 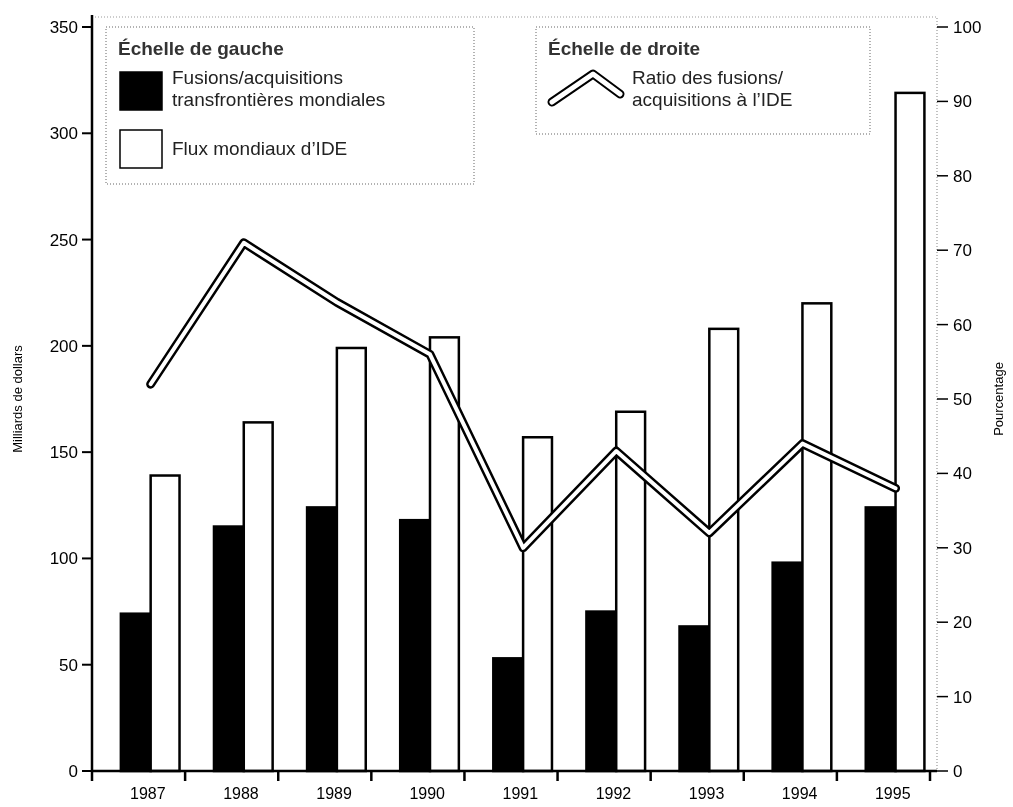 I want to click on x-tick-label: 1990, so click(x=427, y=793).